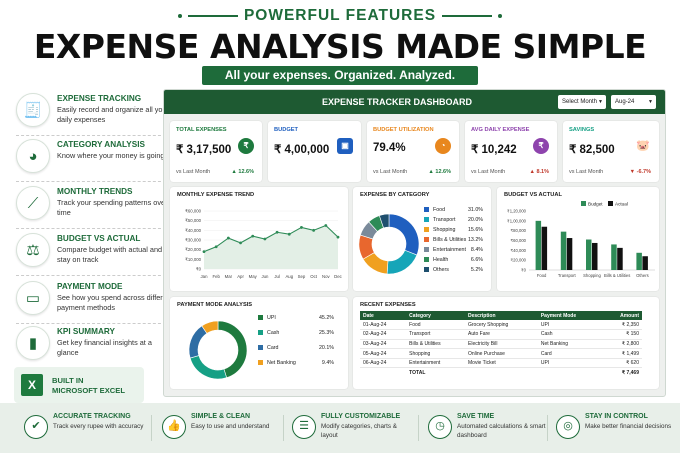 The height and width of the screenshot is (453, 680). I want to click on table-cell: 05-Aug-24, so click(383, 353).